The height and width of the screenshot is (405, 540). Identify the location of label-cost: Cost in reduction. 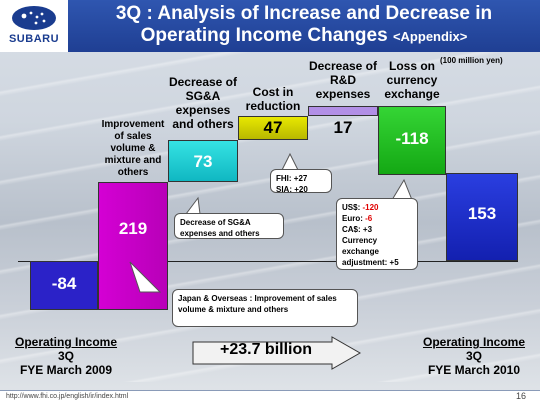
(273, 99).